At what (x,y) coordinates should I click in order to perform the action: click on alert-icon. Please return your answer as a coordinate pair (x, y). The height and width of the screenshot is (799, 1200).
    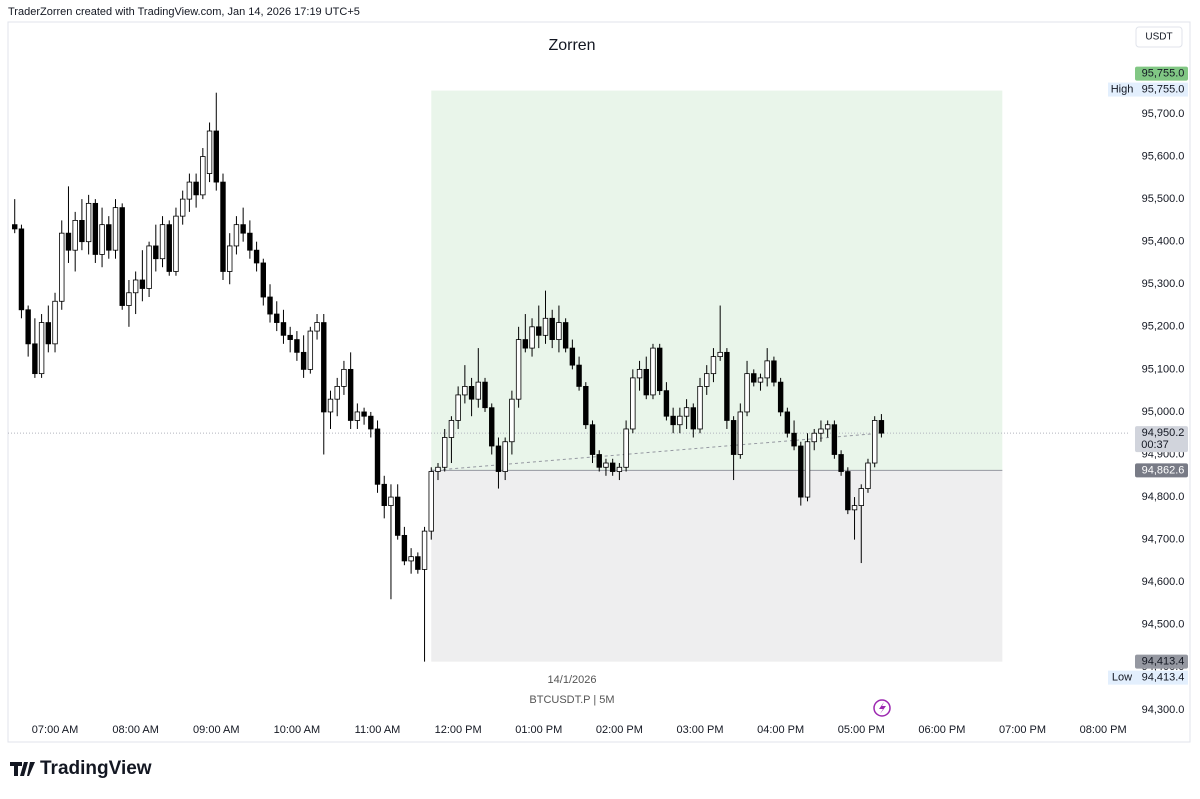
    Looking at the image, I should click on (882, 708).